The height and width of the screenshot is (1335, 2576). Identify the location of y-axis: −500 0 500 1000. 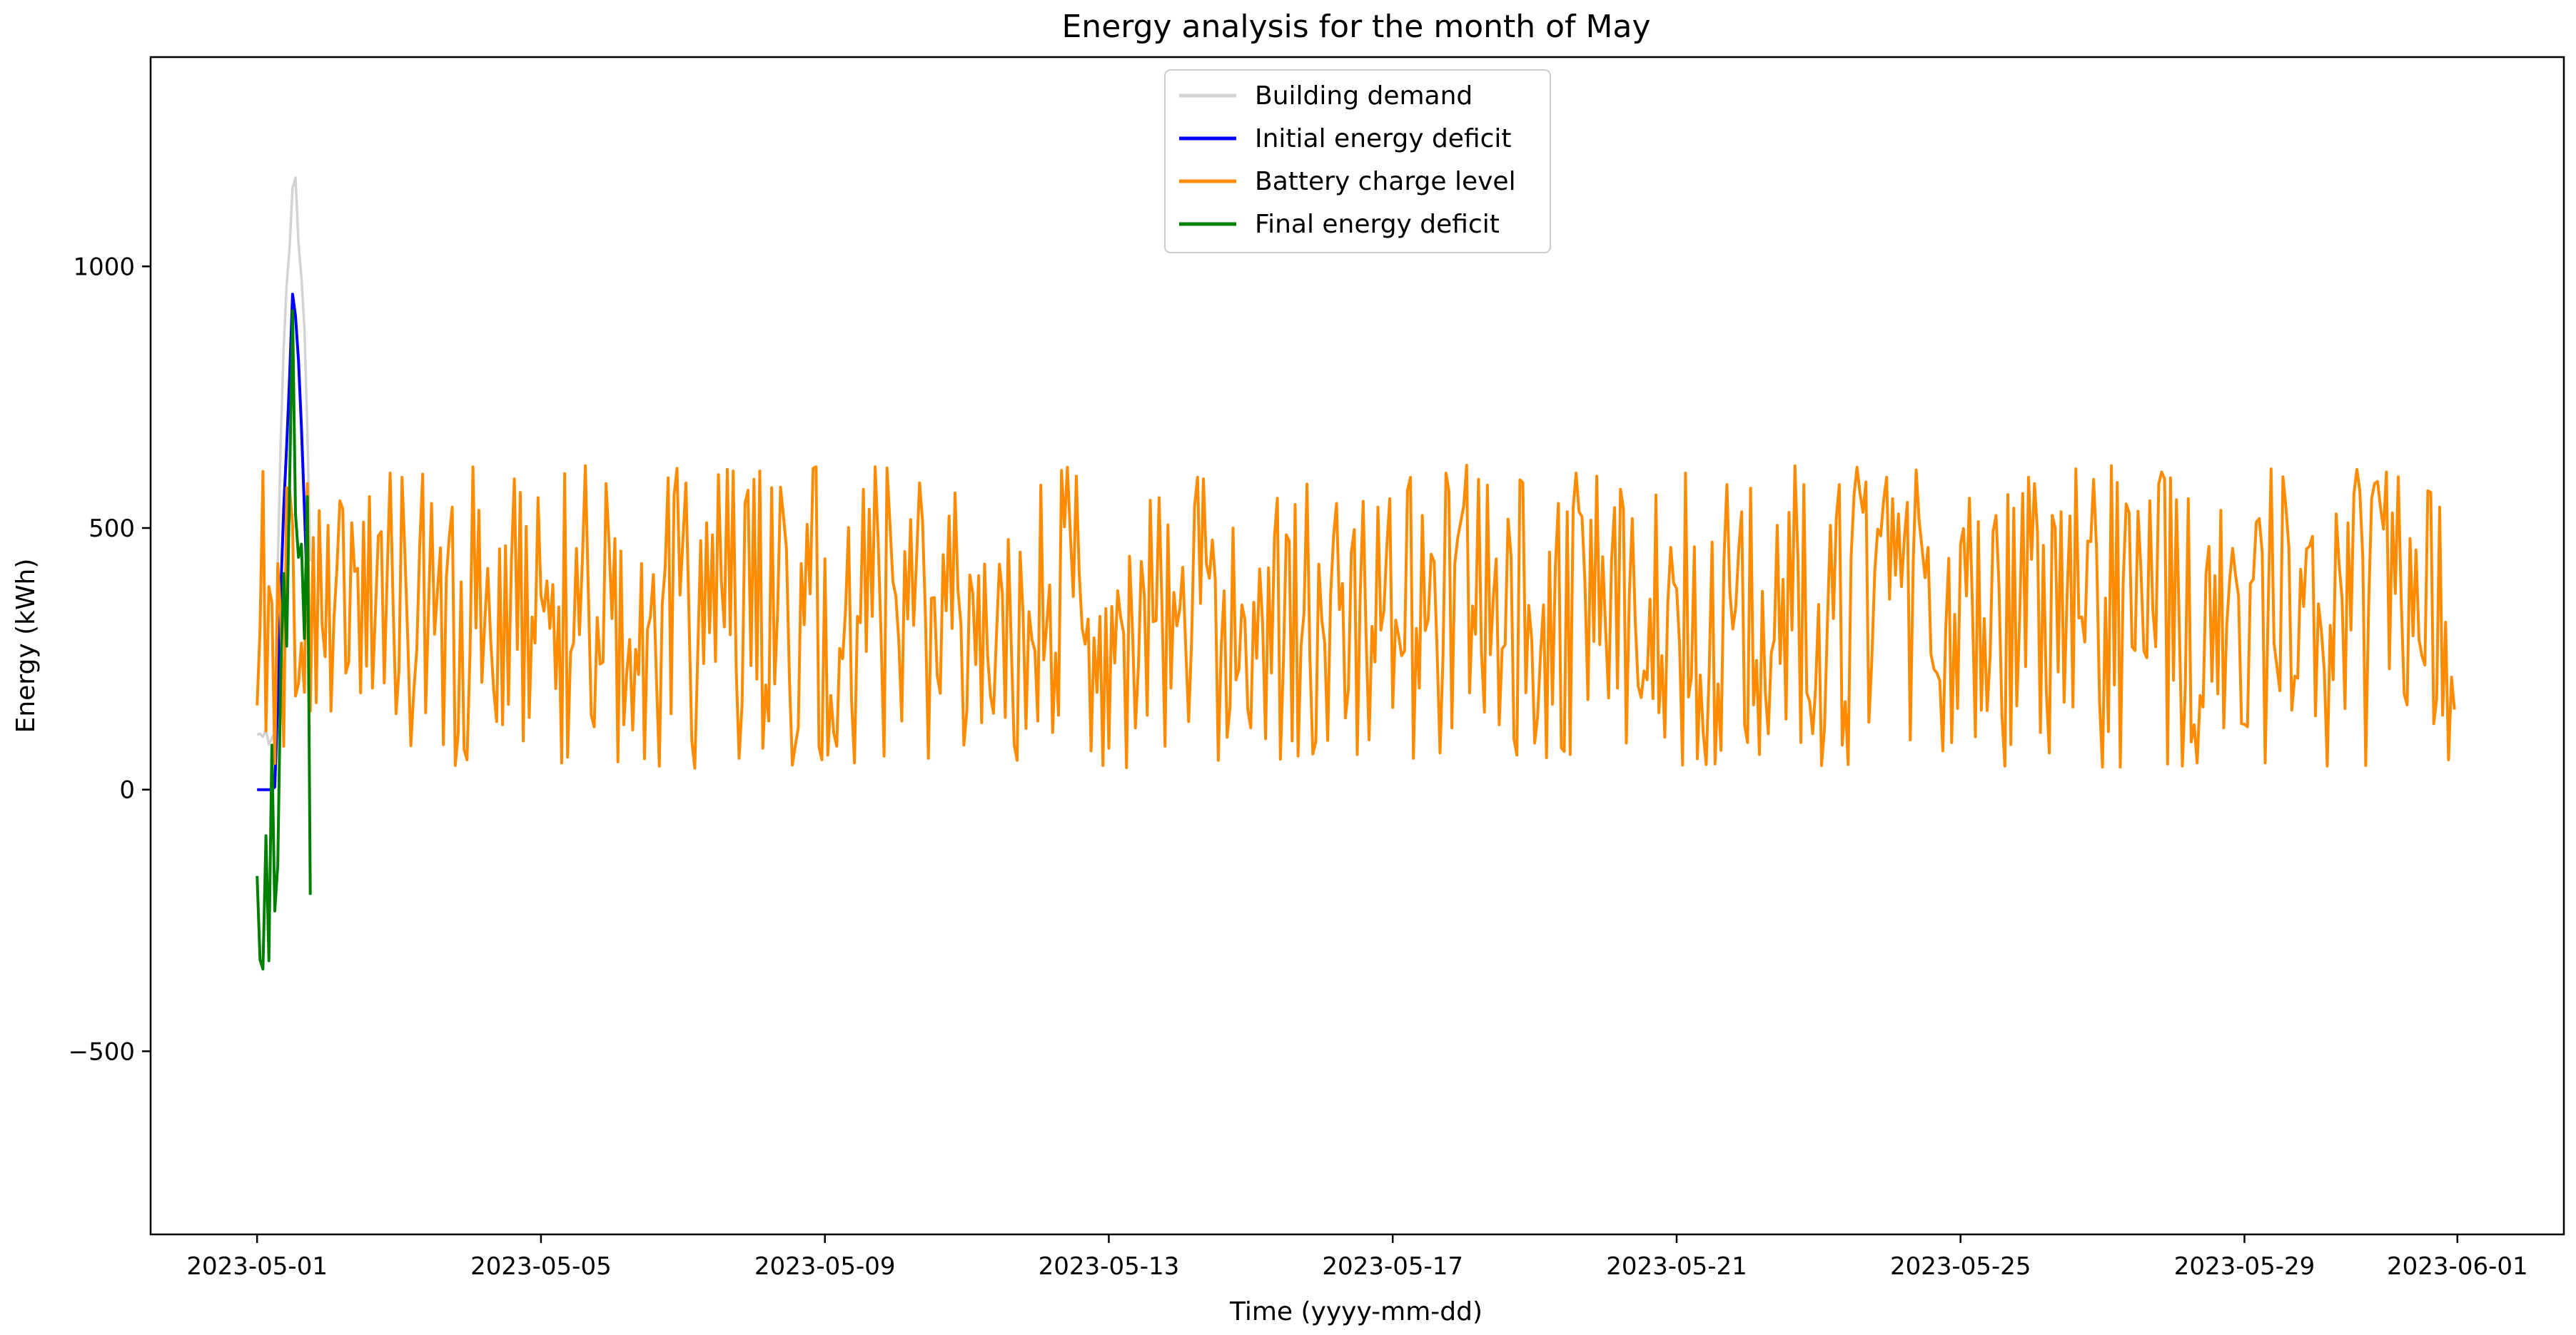
(110, 660).